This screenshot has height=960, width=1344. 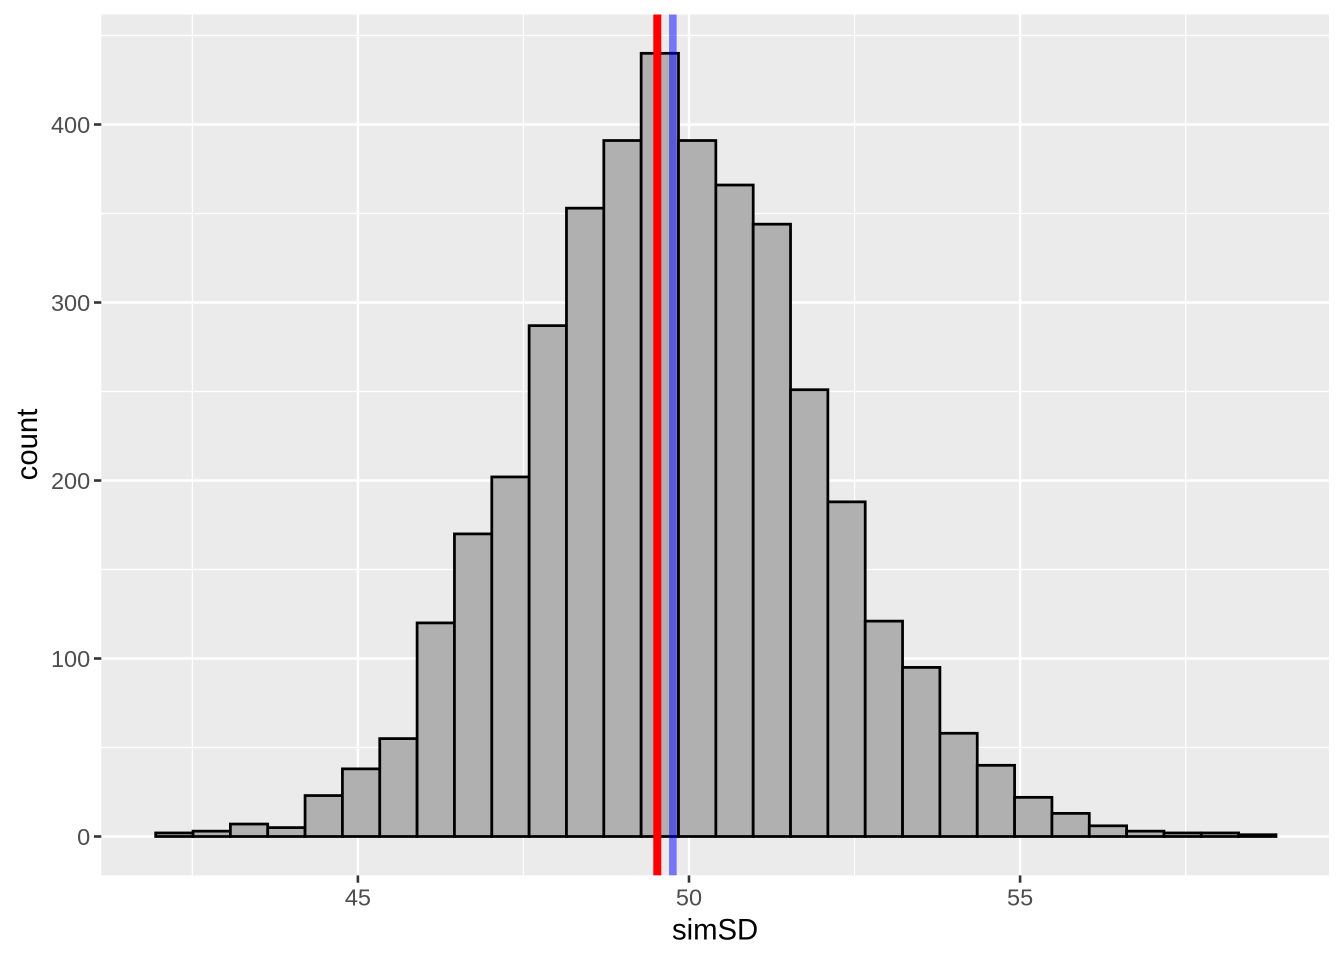 I want to click on svg-text: count, so click(x=27, y=445).